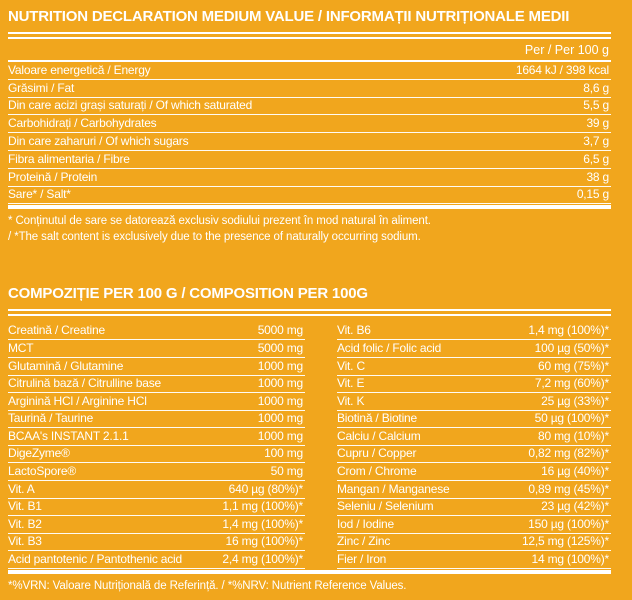 Image resolution: width=632 pixels, height=600 pixels. I want to click on nutrient-value: 6,5 g, so click(596, 158).